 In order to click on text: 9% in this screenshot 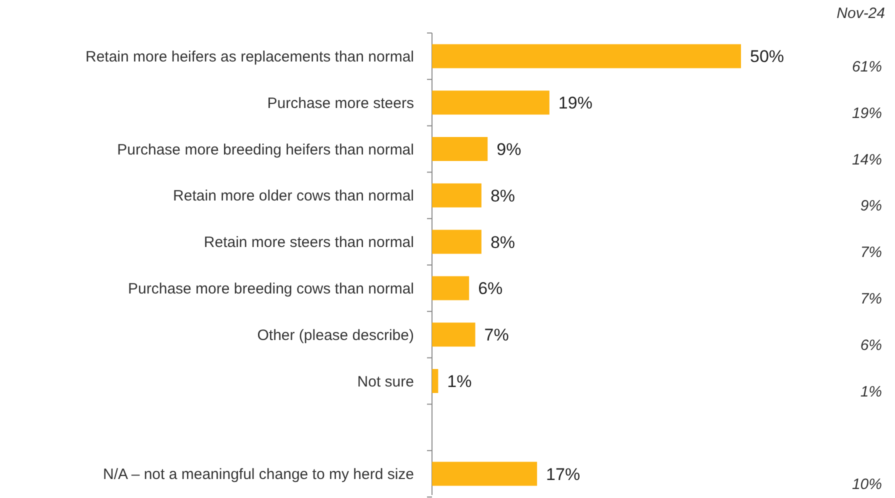, I will do `click(871, 206)`.